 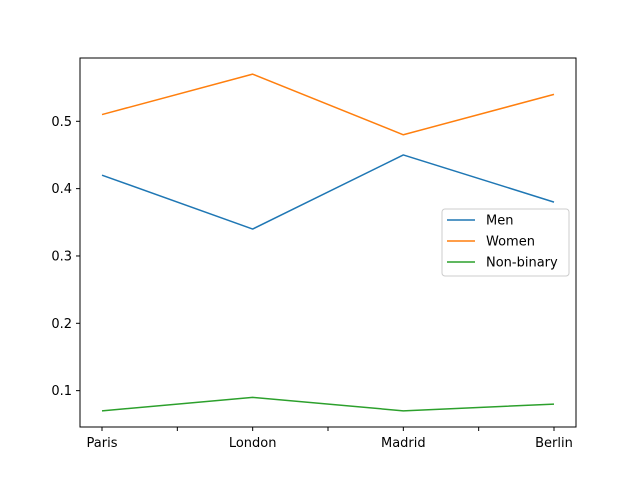 What do you see at coordinates (522, 263) in the screenshot?
I see `legend-label: Non-binary` at bounding box center [522, 263].